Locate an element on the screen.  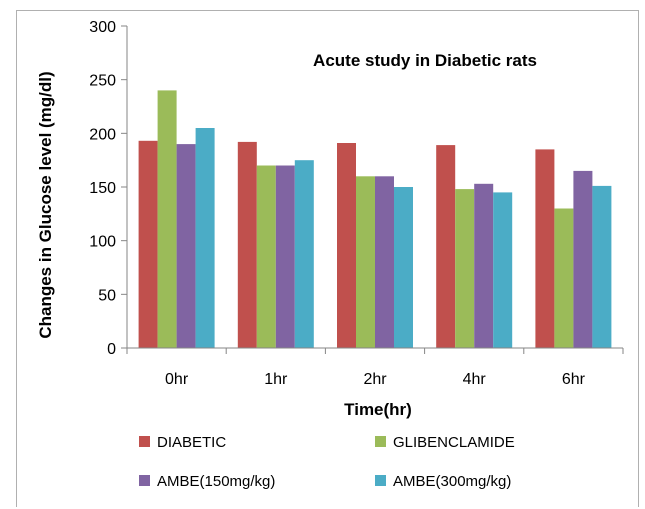
y-tick-label: 50 is located at coordinates (107, 295).